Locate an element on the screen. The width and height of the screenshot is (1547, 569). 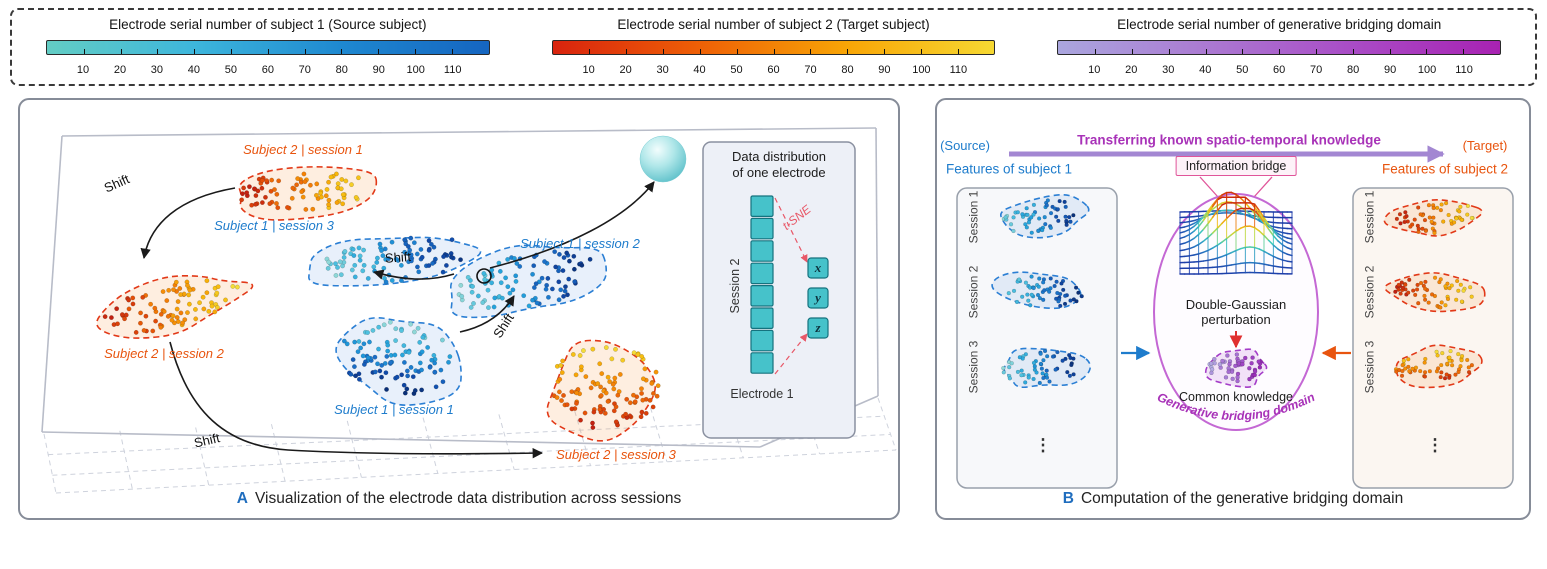
label-subject1-session1: Subject 1 | session 1 is located at coordinates (394, 409).